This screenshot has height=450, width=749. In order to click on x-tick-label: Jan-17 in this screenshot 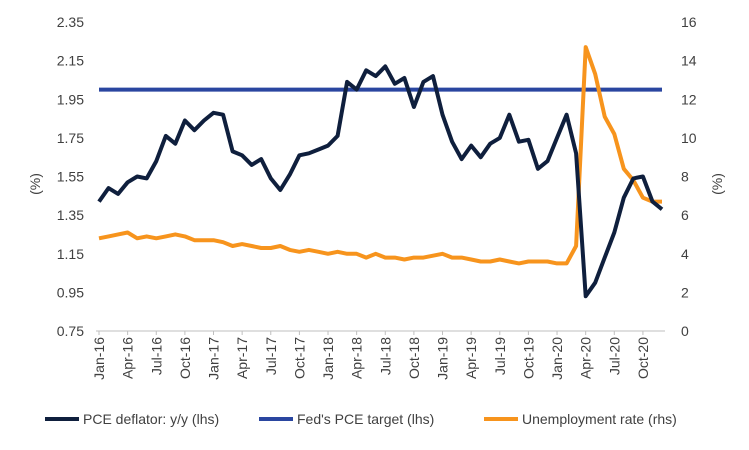, I will do `click(214, 358)`.